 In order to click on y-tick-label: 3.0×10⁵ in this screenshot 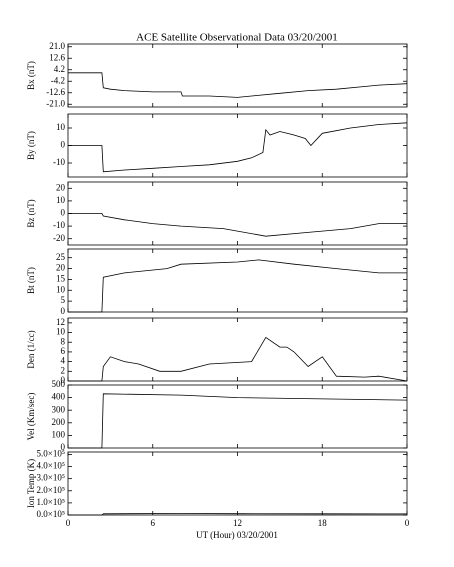, I will do `click(51, 478)`.